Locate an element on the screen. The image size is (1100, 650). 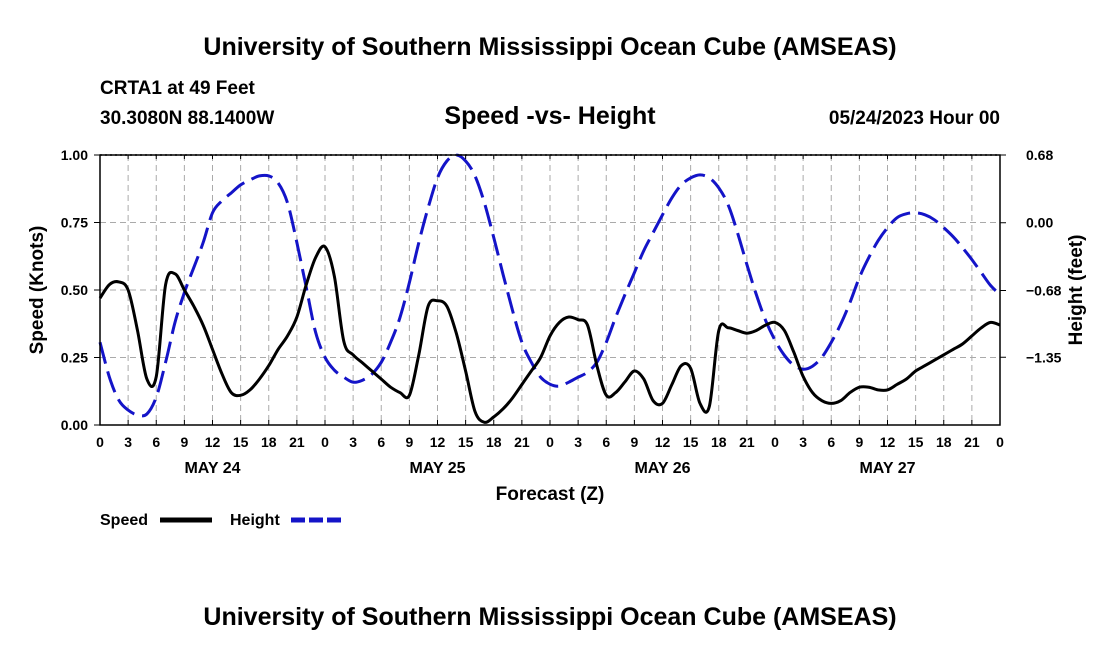
y-tick-label: 0.75 is located at coordinates (74, 223).